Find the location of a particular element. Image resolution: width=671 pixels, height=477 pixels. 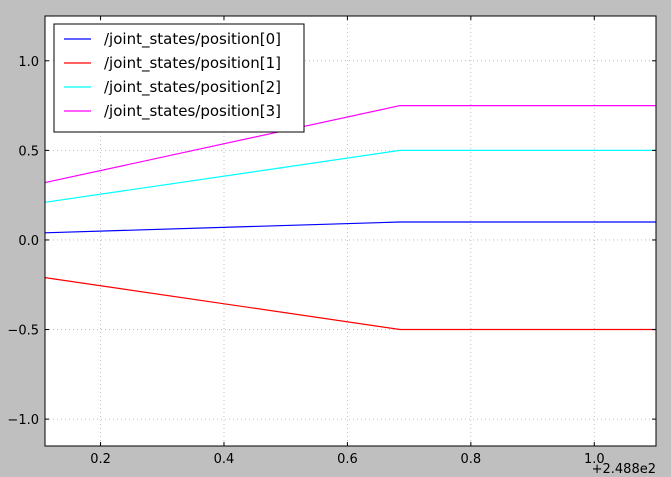

x-tick-label: 0.4 is located at coordinates (224, 459).